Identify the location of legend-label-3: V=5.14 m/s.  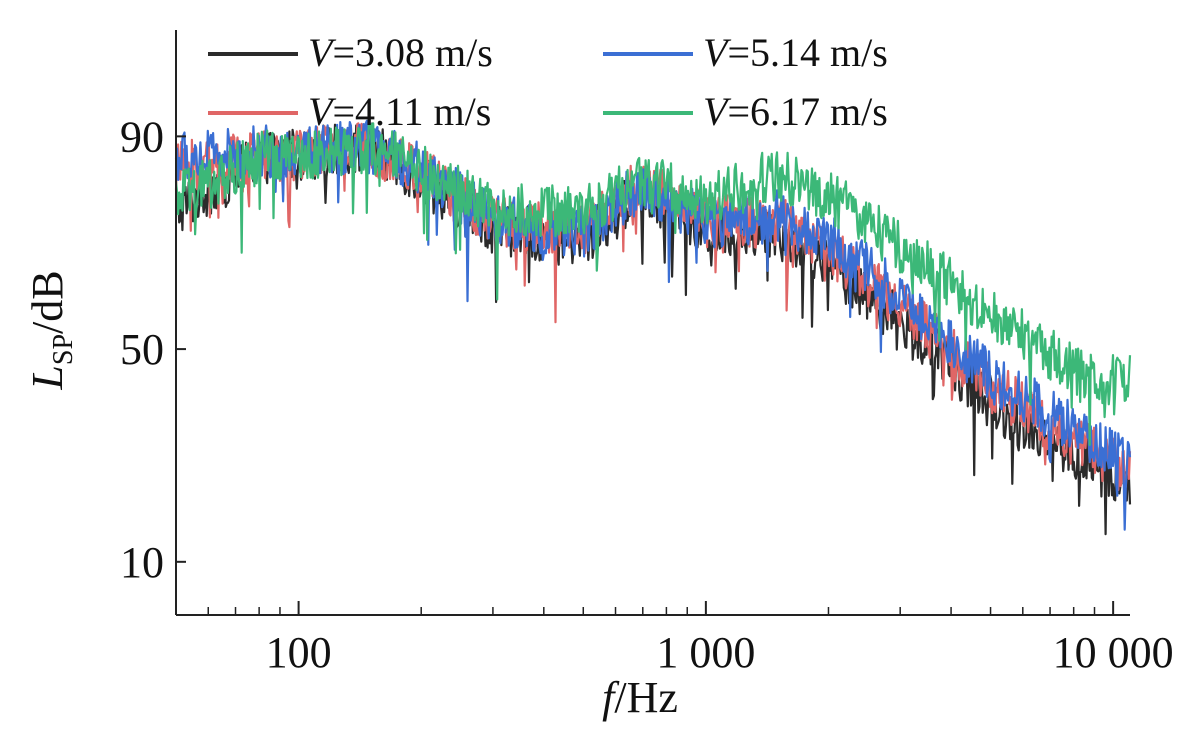
(795, 52).